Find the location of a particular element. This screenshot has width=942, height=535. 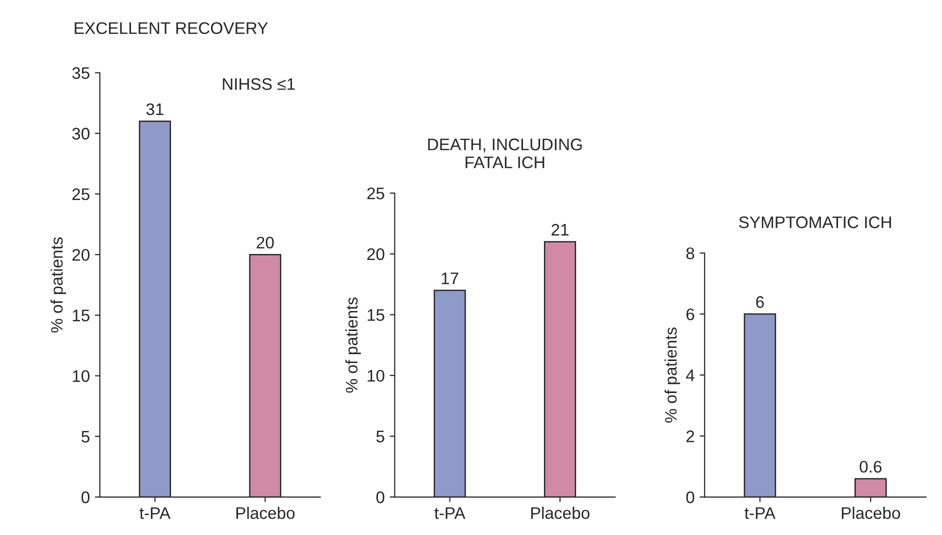

y-tick-label: 2 is located at coordinates (690, 436).